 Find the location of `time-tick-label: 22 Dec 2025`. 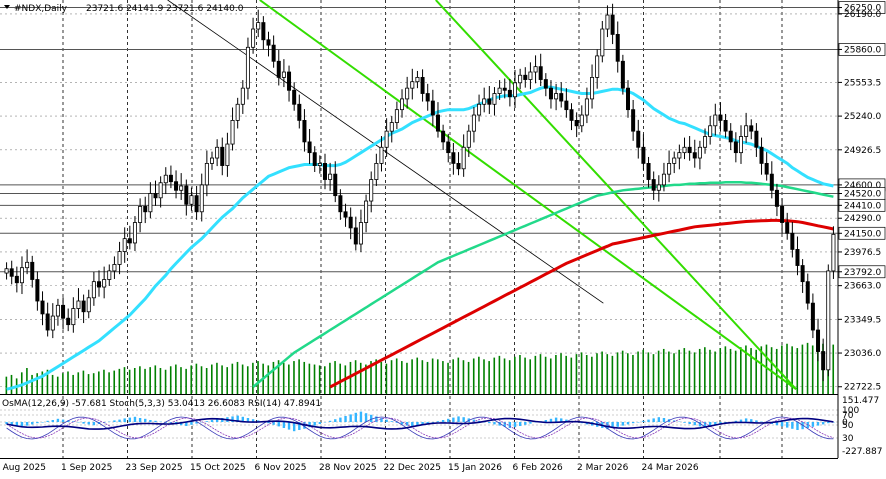

time-tick-label: 22 Dec 2025 is located at coordinates (413, 468).